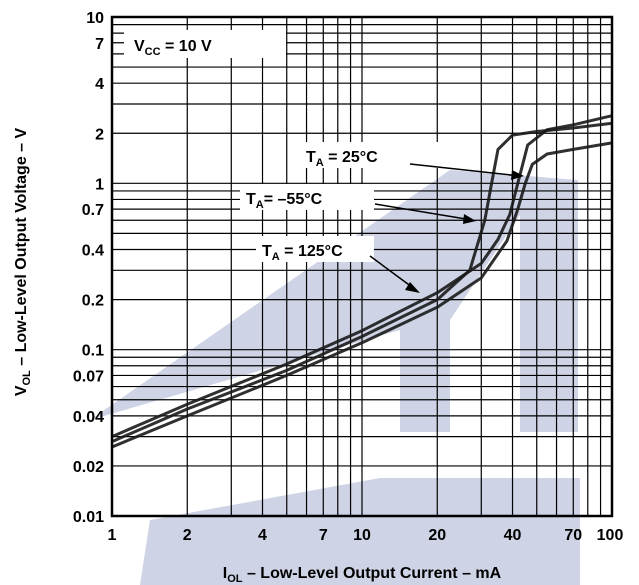  I want to click on y-axis-title: VOL – Low-Level Output Voltage – V, so click(23, 262).